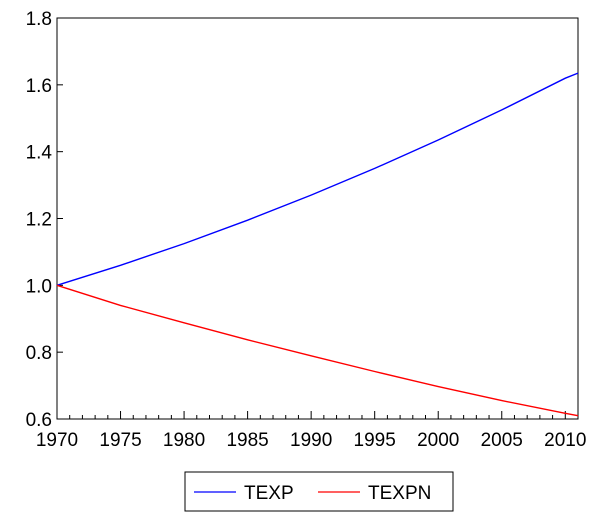 The height and width of the screenshot is (513, 592). What do you see at coordinates (39, 353) in the screenshot?
I see `y-tick-label: 0.8` at bounding box center [39, 353].